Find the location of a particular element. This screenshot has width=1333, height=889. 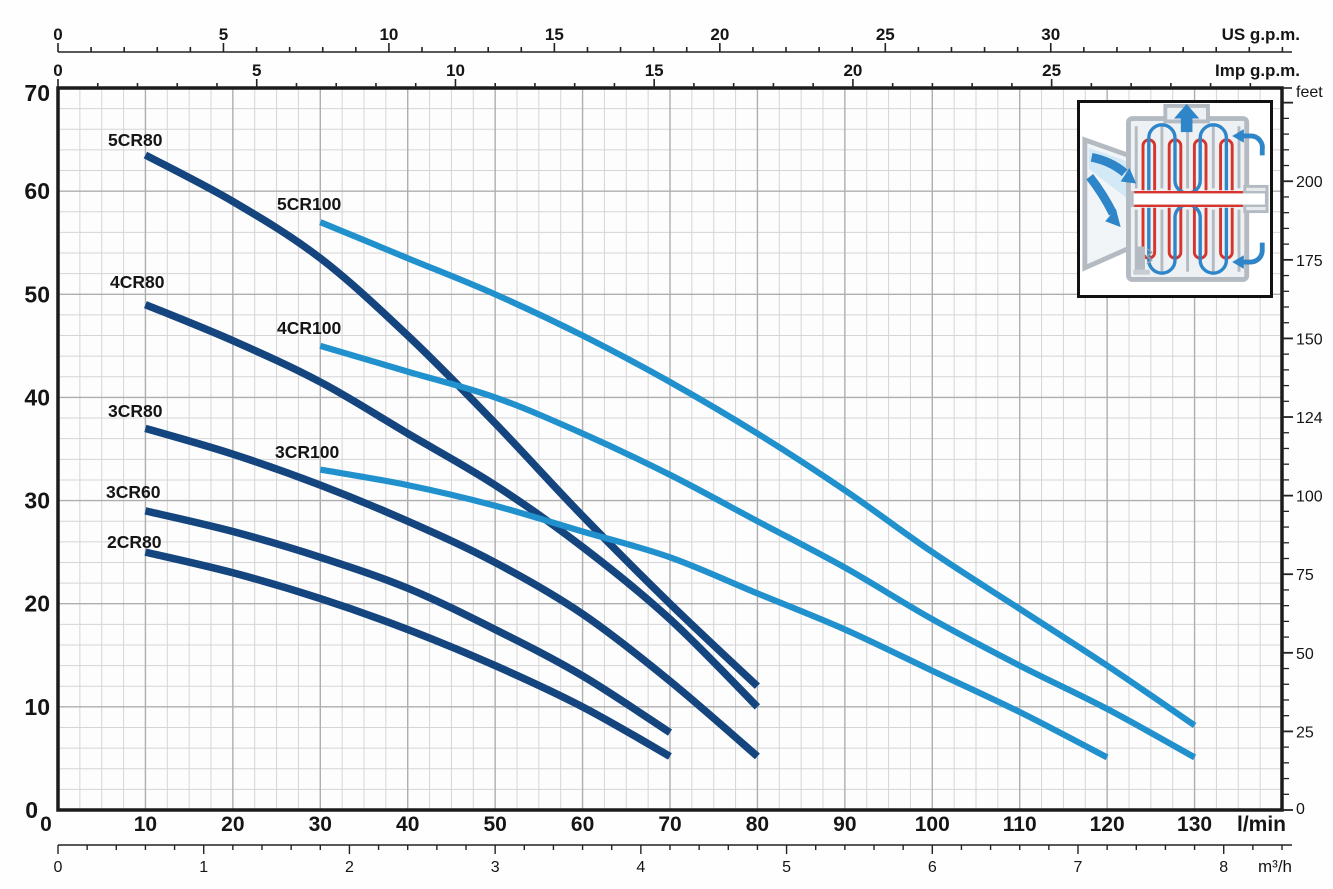

m-tick-label: 20 is located at coordinates (37, 604).